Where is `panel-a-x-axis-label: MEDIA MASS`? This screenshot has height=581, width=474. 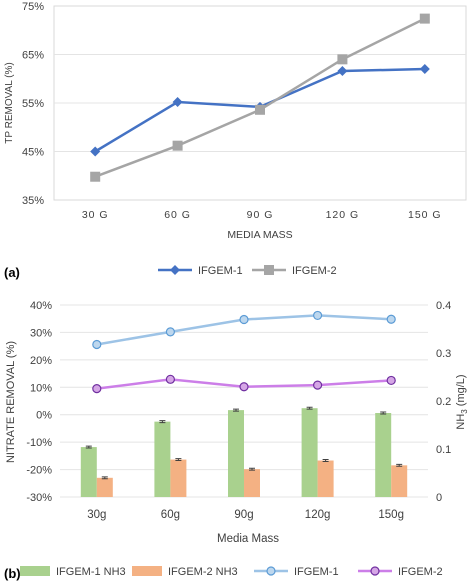
panel-a-x-axis-label: MEDIA MASS is located at coordinates (259, 235).